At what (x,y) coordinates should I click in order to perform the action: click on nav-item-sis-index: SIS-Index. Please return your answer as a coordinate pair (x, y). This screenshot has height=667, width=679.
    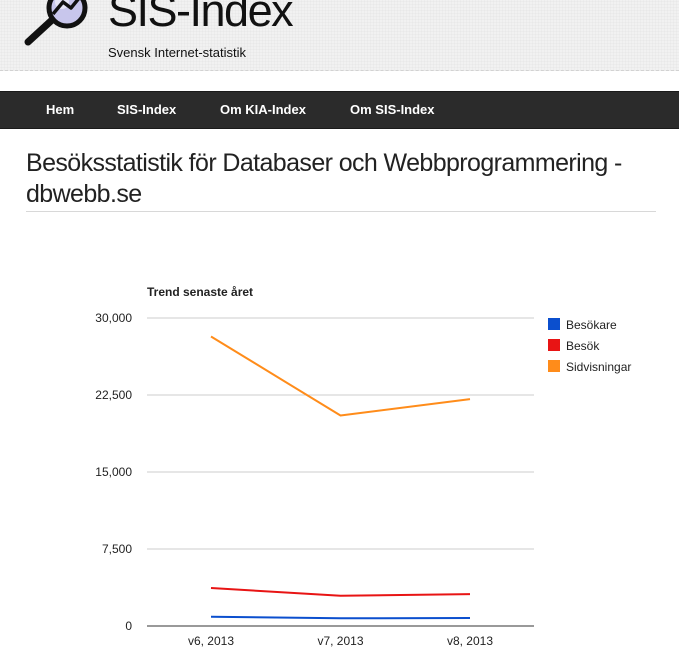
    Looking at the image, I should click on (147, 109).